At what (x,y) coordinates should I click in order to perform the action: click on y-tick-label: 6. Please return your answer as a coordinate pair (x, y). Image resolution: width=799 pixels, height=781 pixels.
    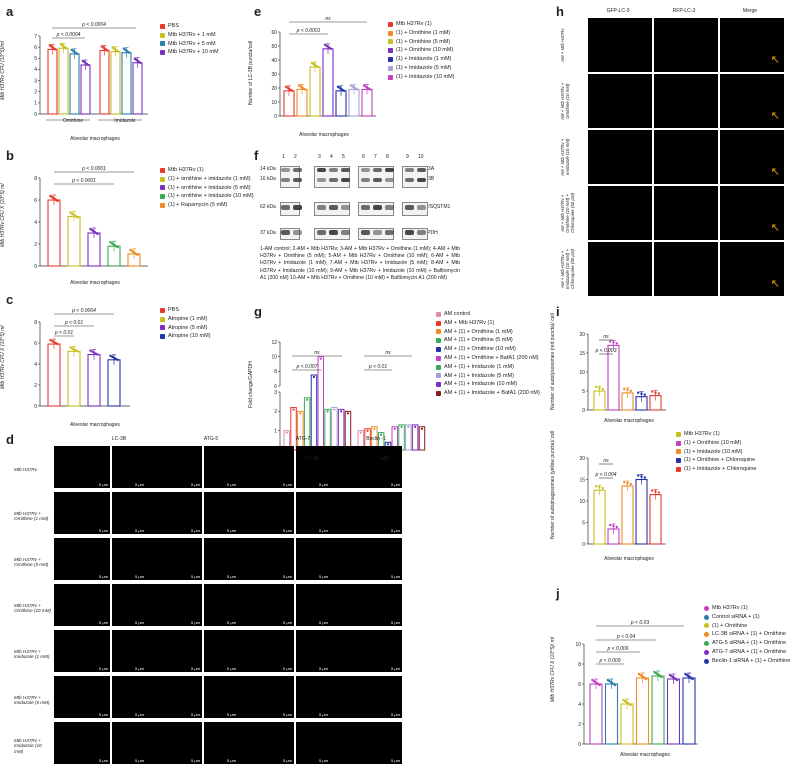
    Looking at the image, I should click on (35, 48).